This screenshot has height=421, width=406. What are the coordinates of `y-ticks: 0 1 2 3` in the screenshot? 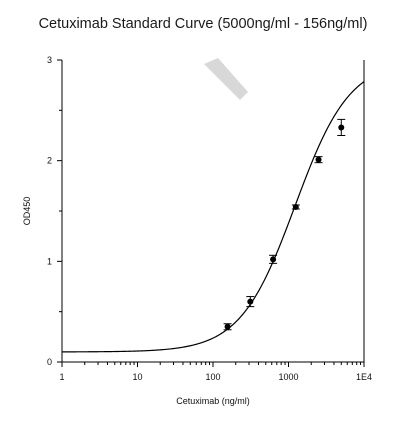 It's located at (54, 211).